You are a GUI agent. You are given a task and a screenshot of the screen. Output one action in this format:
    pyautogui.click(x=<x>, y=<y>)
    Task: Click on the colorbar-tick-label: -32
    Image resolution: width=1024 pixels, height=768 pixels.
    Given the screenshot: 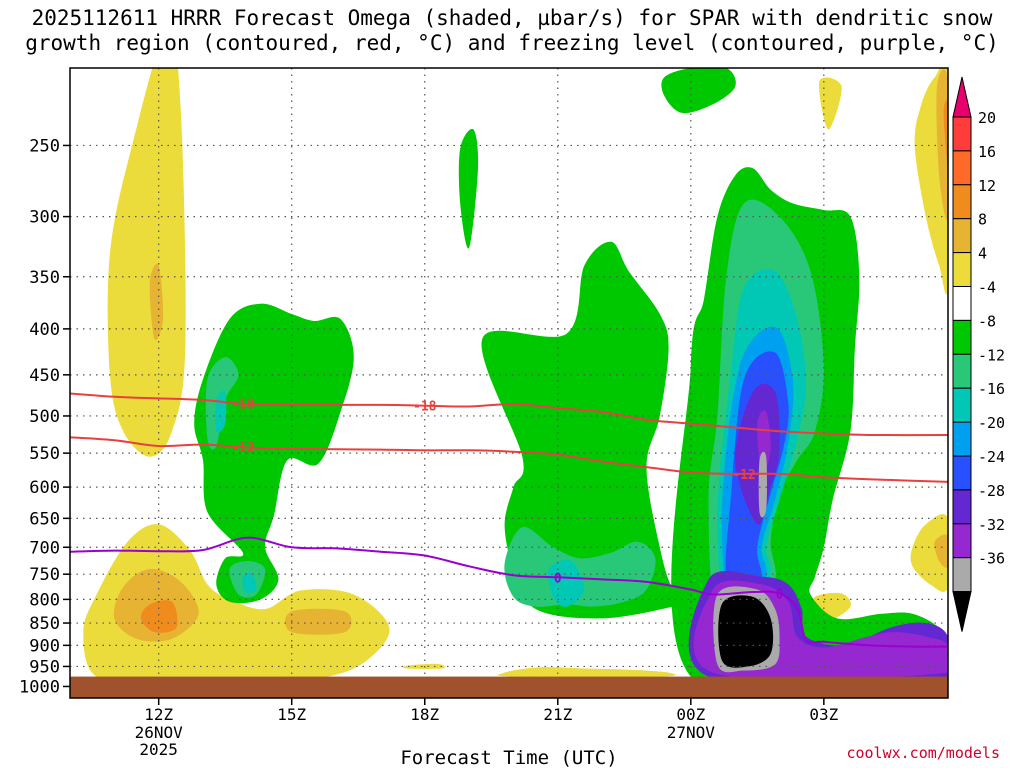 What is the action you would take?
    pyautogui.click(x=991, y=525)
    